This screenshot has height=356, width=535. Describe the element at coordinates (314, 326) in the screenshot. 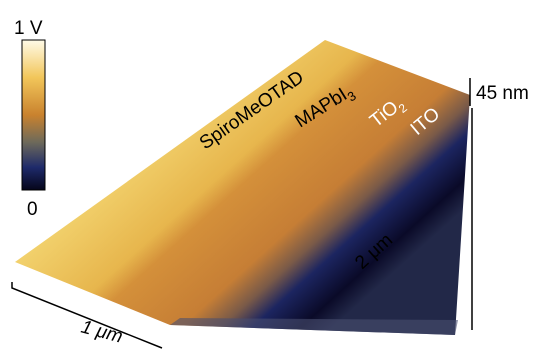

I see `surface-edge` at that location.